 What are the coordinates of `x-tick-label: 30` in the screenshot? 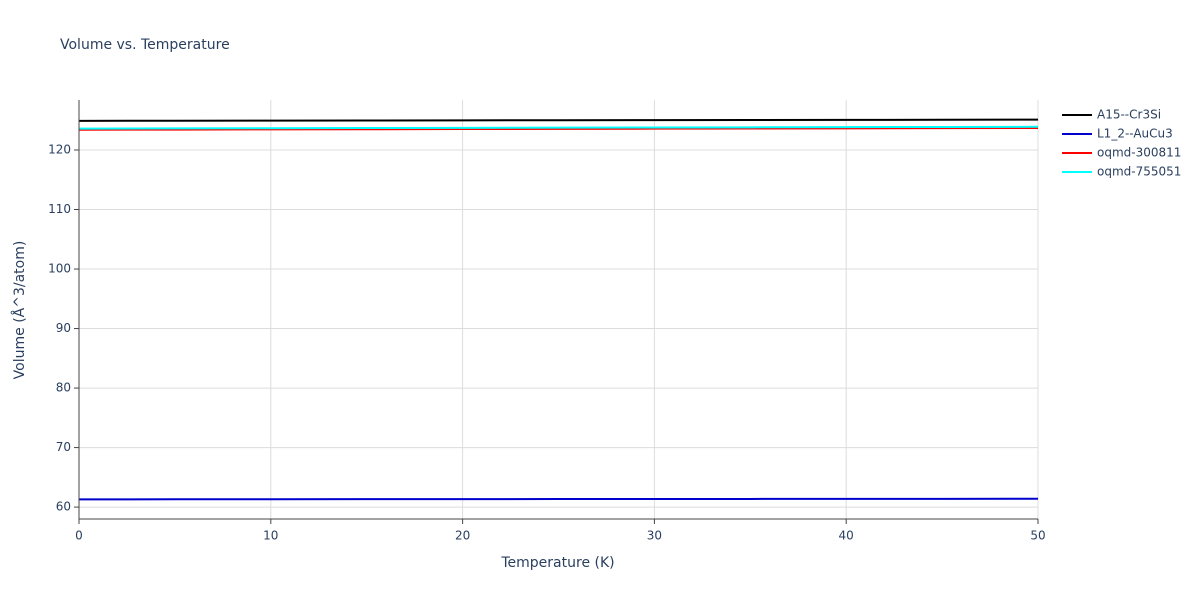 It's located at (654, 536).